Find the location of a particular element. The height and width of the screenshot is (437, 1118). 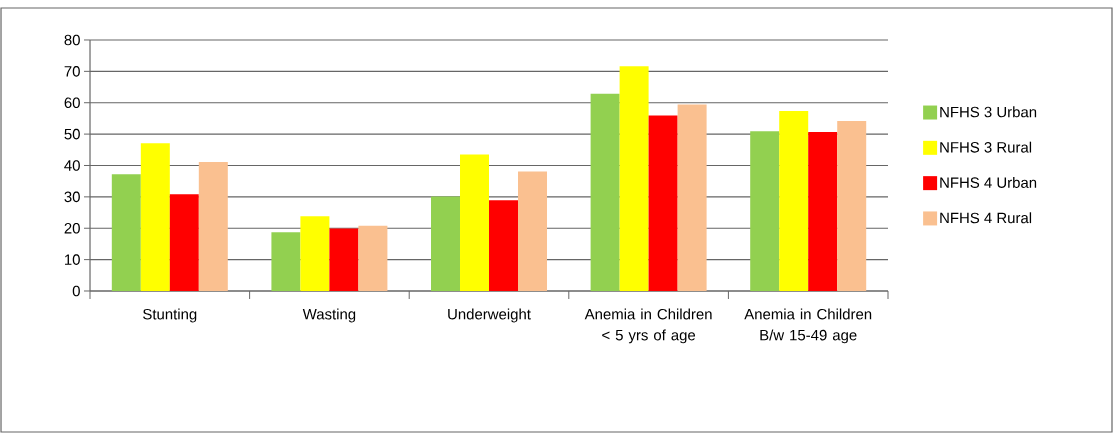

legend-label: NFHS 4 Urban is located at coordinates (988, 182).